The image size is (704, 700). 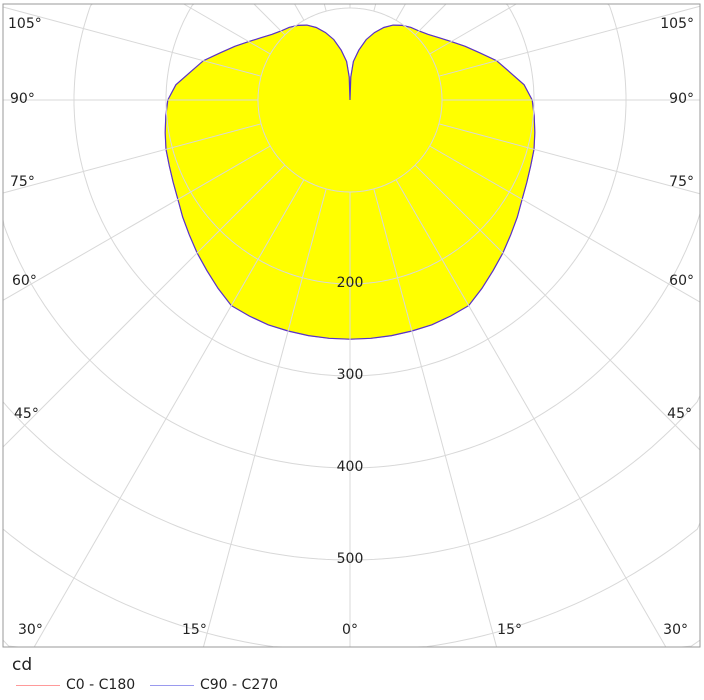 What do you see at coordinates (679, 414) in the screenshot?
I see `angle-label-right: 45°` at bounding box center [679, 414].